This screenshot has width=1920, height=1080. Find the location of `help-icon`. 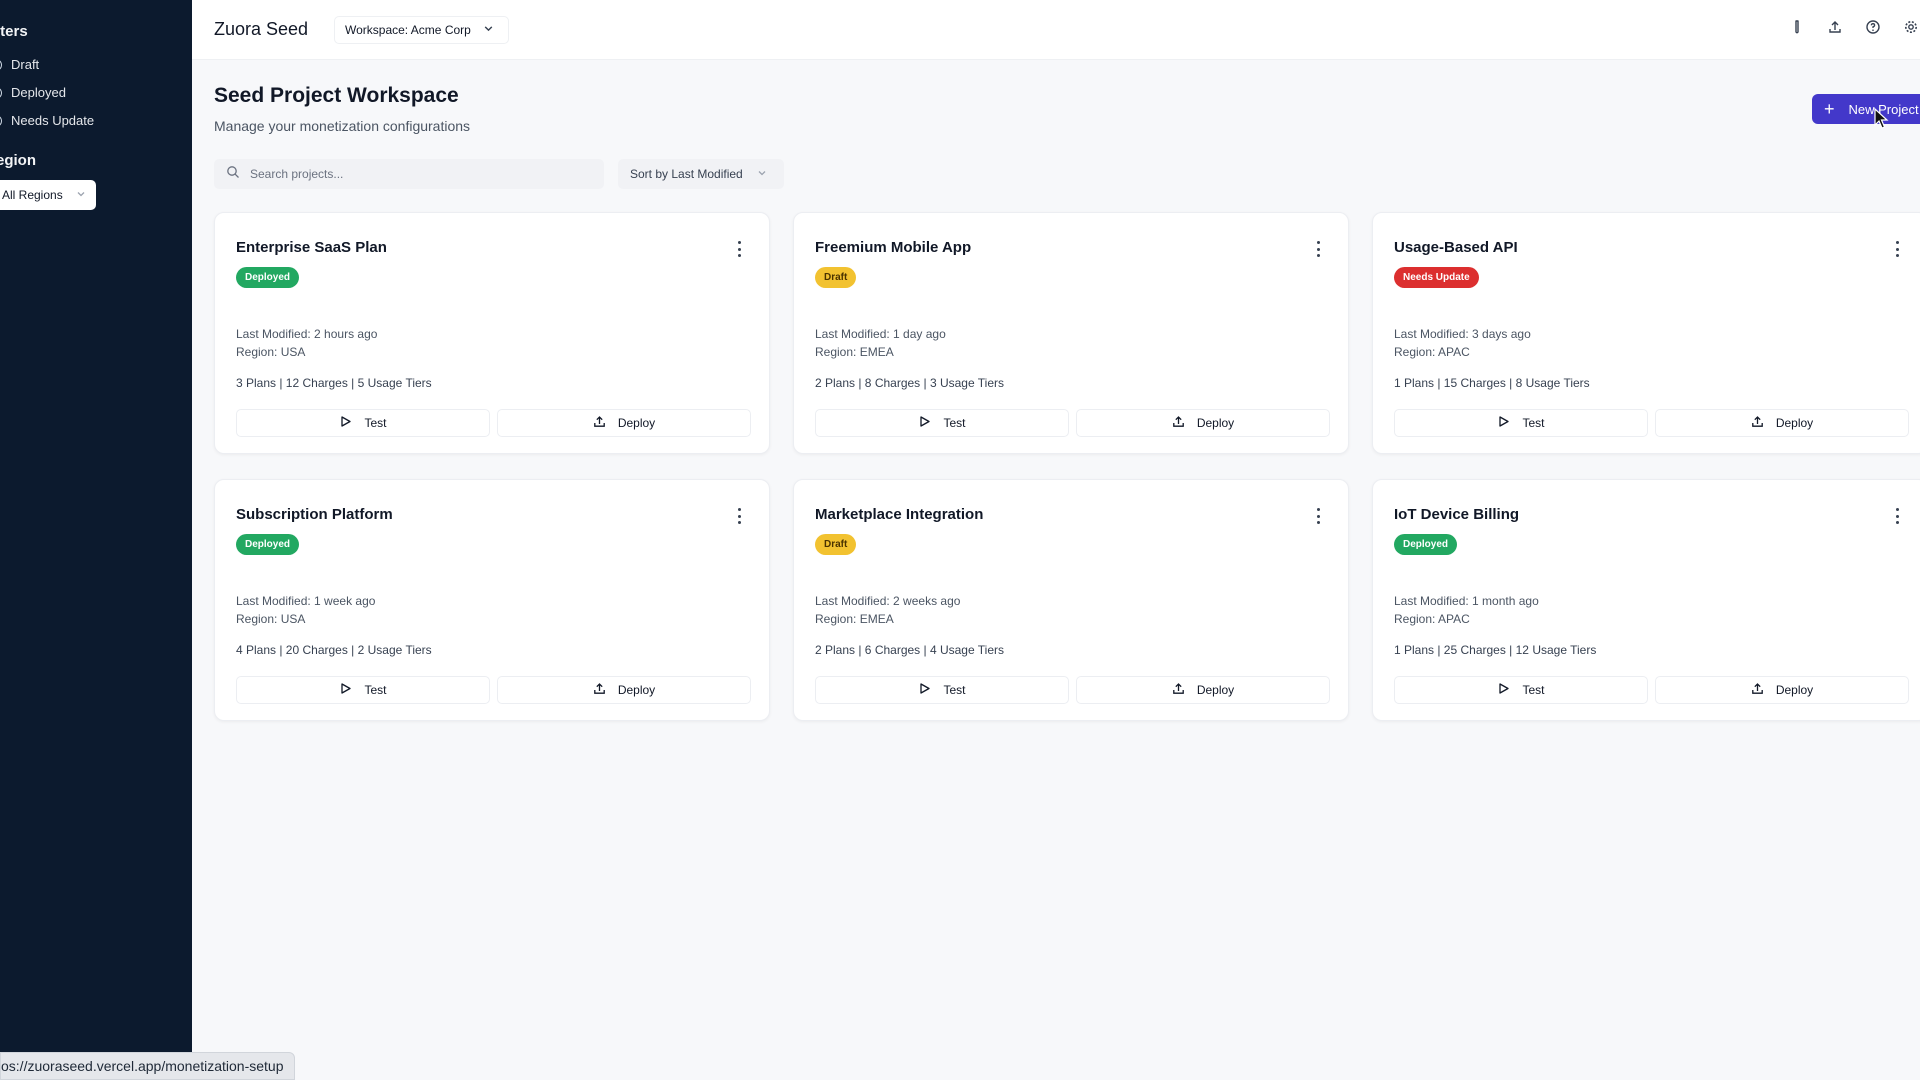

help-icon is located at coordinates (1873, 27).